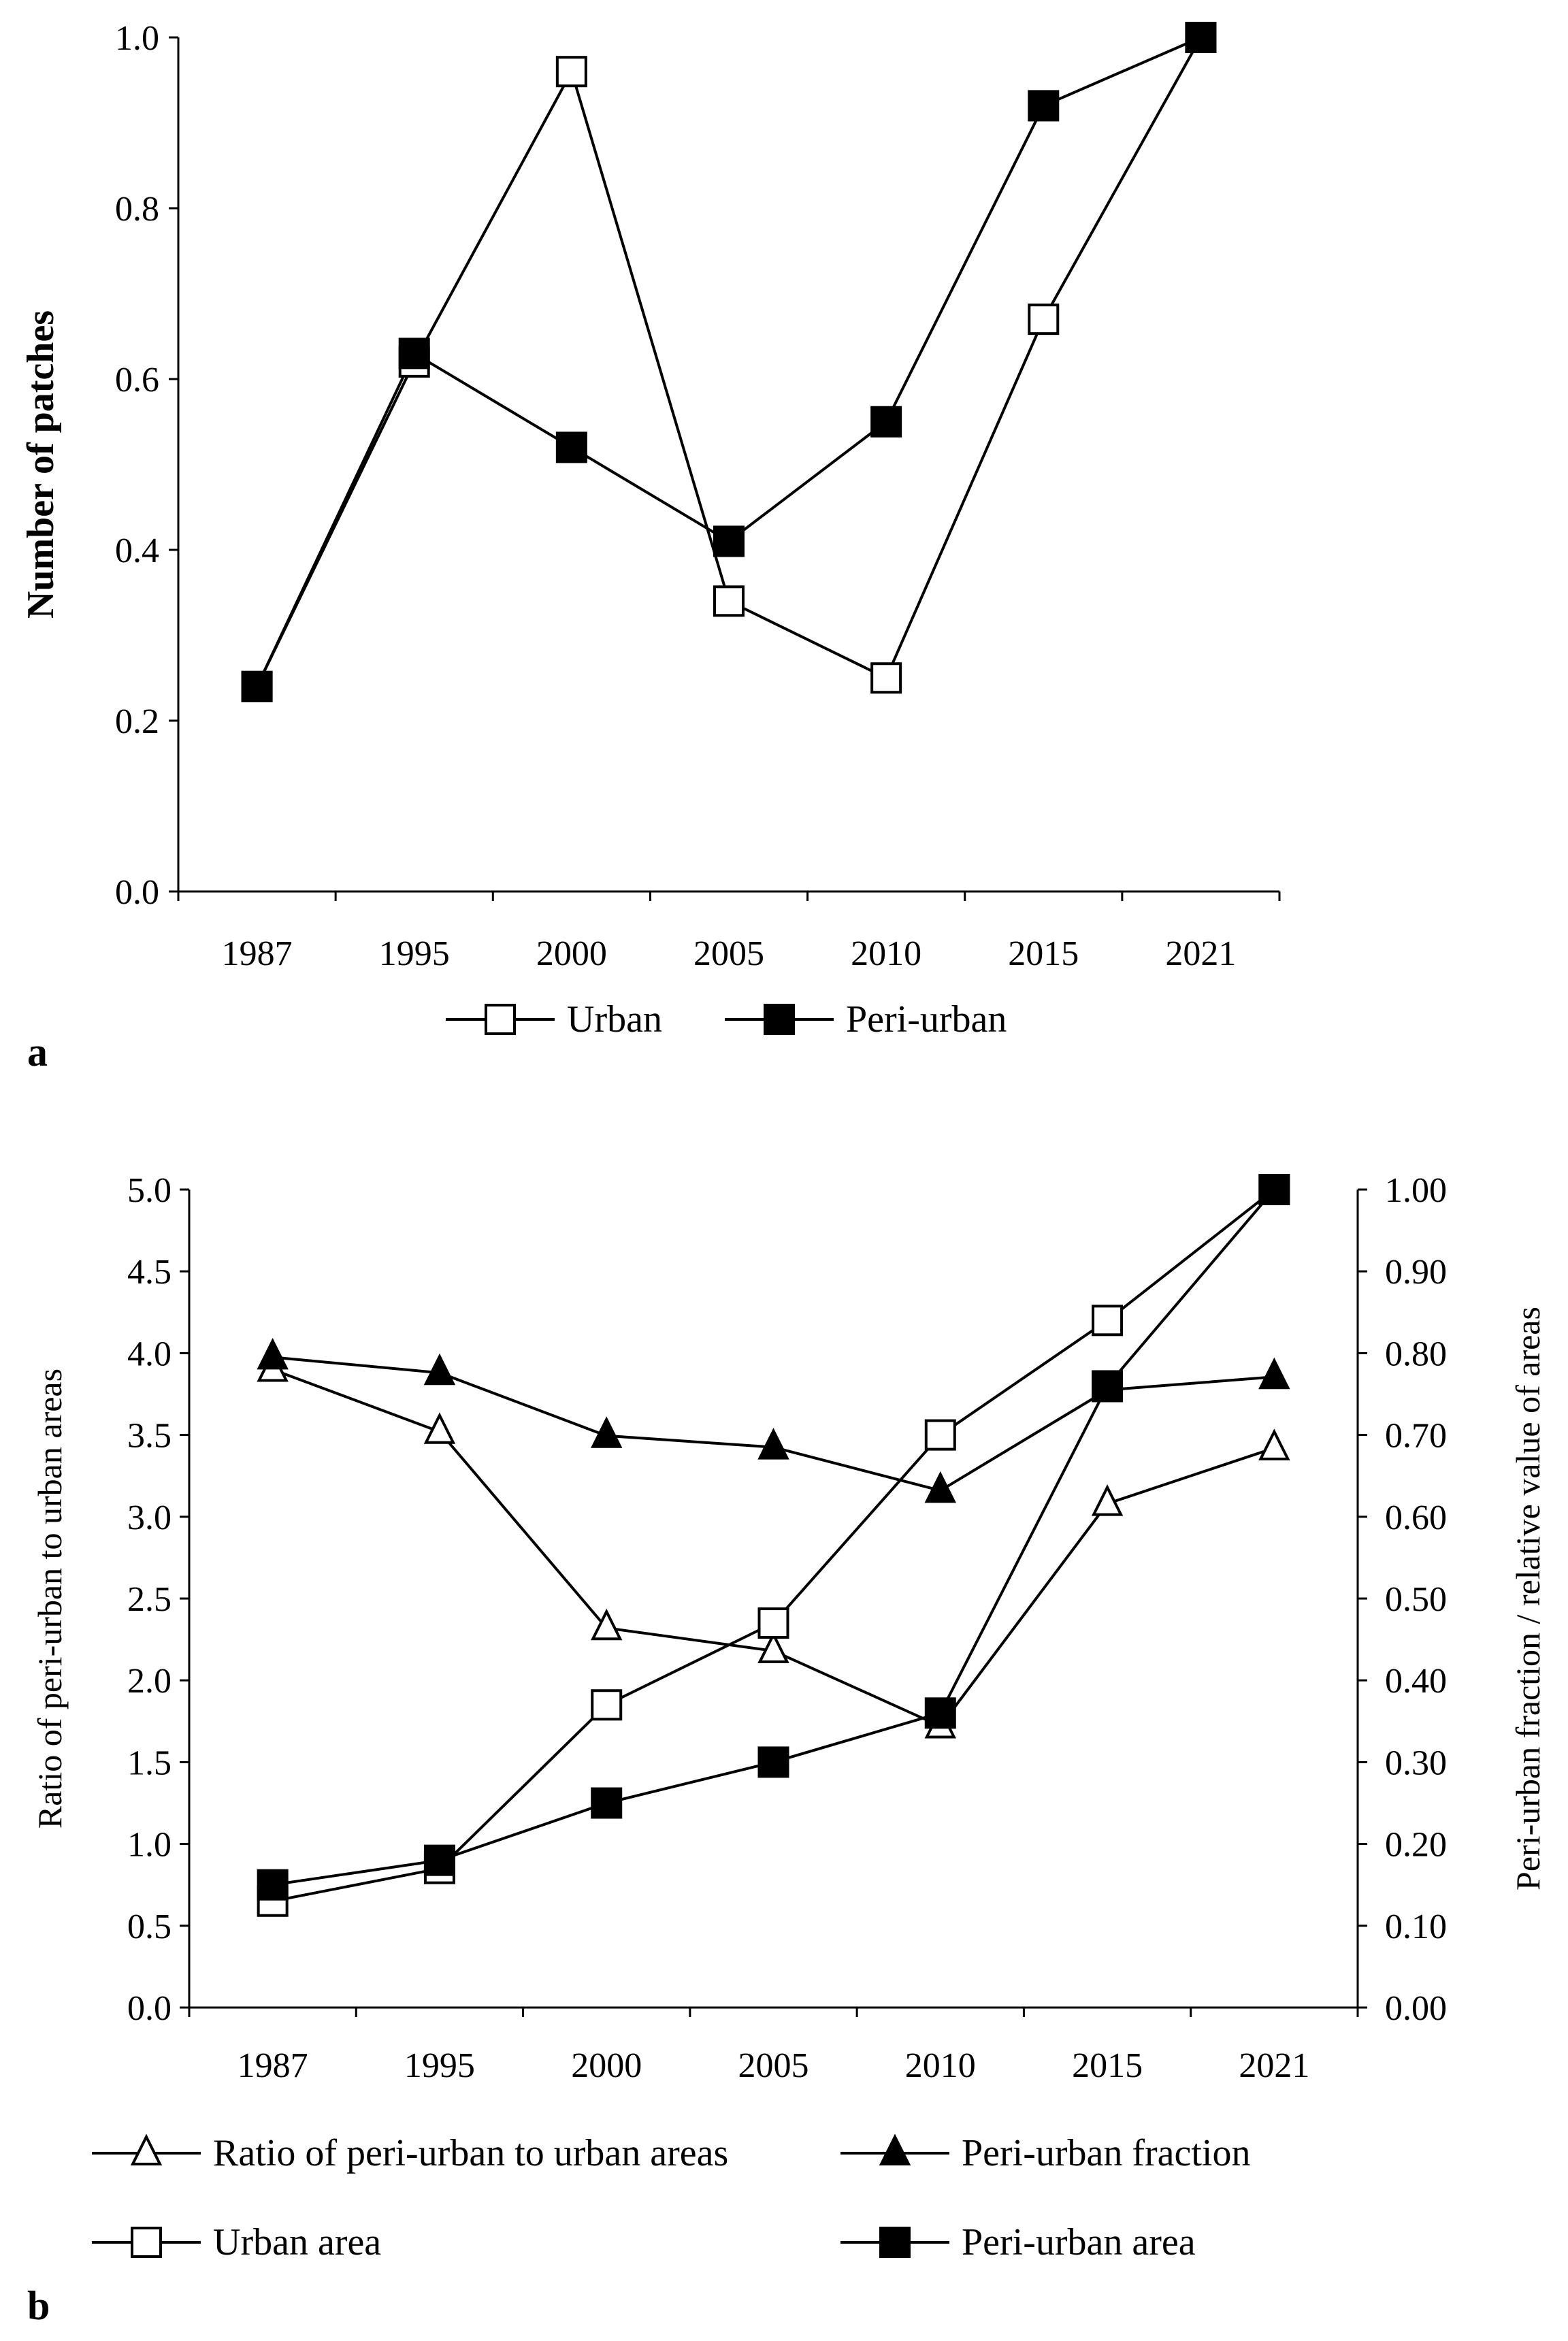 This screenshot has height=2341, width=1568. What do you see at coordinates (150, 1845) in the screenshot?
I see `panel-b-y-tick-label-left: 1.0` at bounding box center [150, 1845].